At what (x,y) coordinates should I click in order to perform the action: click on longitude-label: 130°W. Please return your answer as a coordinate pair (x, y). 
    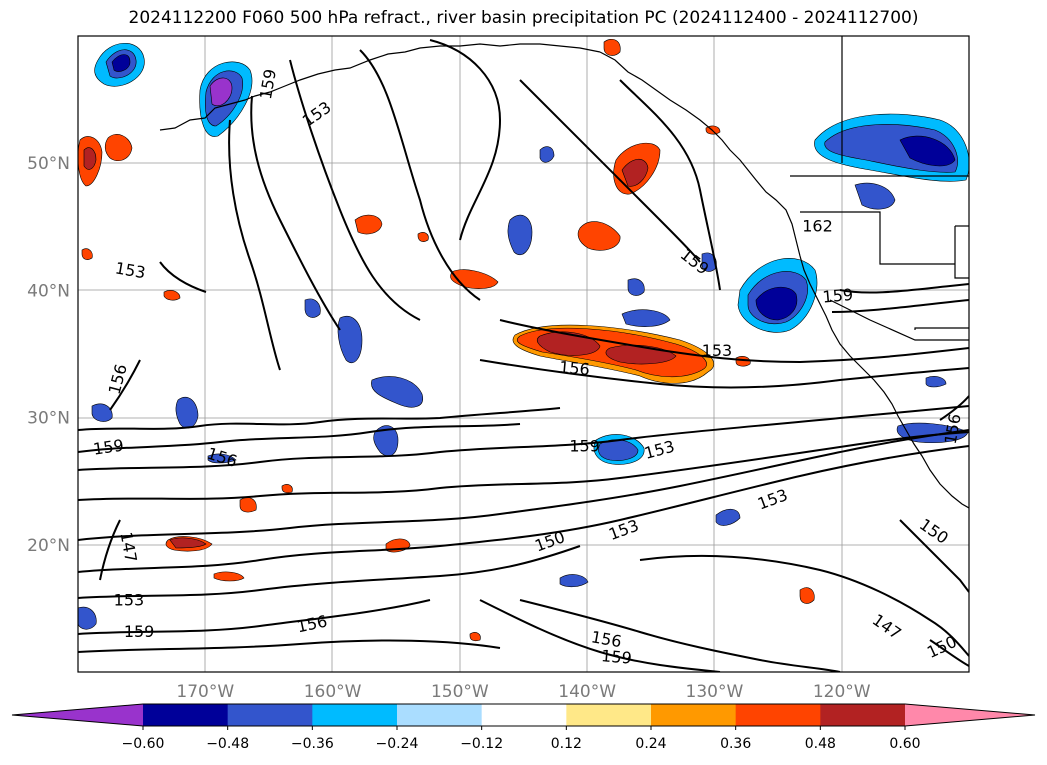
    Looking at the image, I should click on (715, 692).